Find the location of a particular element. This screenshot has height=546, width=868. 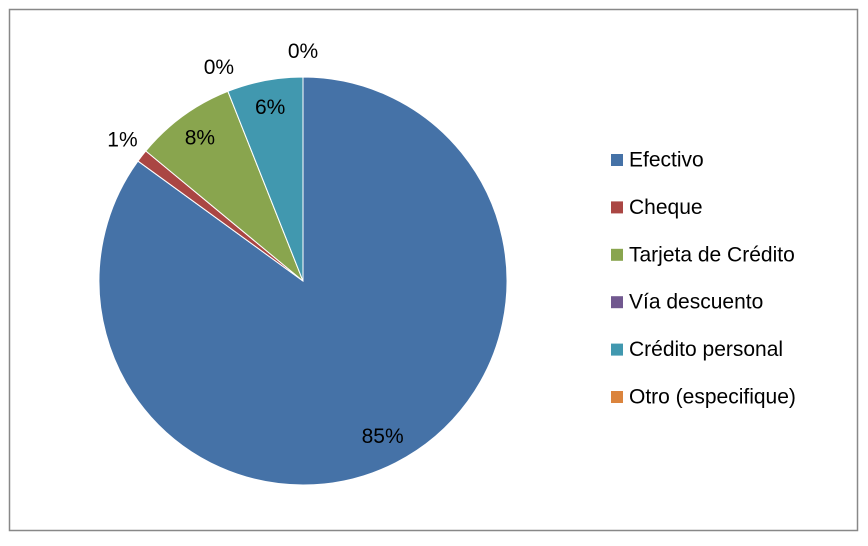

legend-label: Cheque is located at coordinates (666, 207).